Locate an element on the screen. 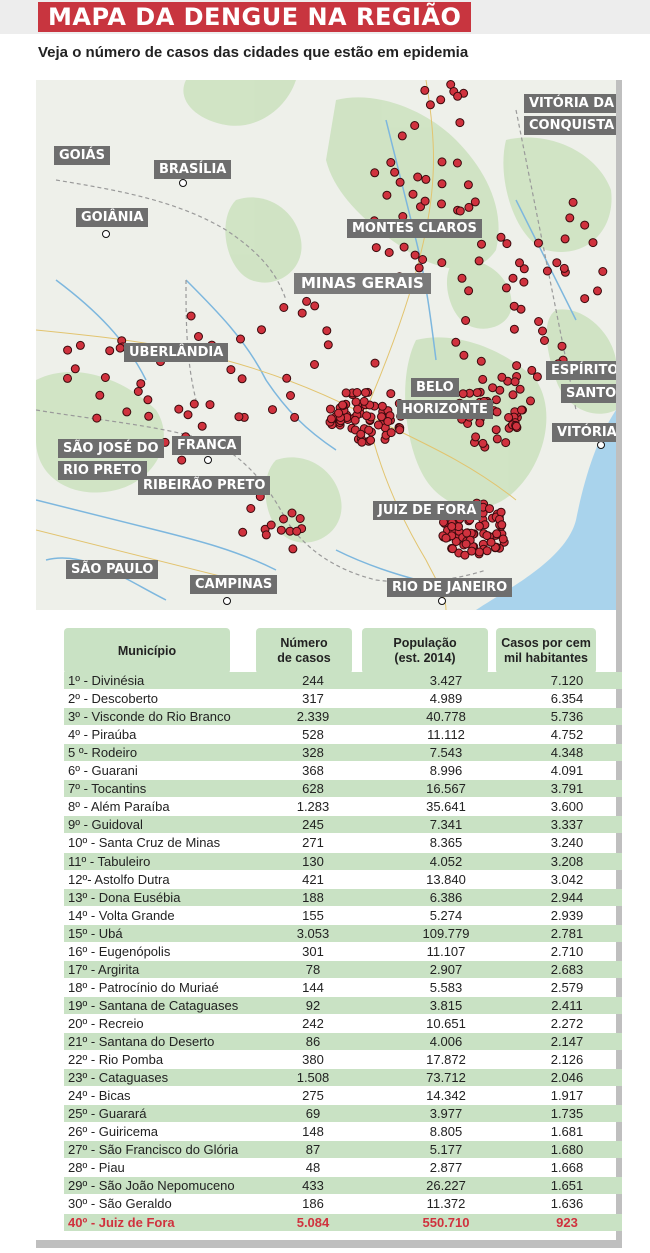  row-population: 3.427 is located at coordinates (446, 680).